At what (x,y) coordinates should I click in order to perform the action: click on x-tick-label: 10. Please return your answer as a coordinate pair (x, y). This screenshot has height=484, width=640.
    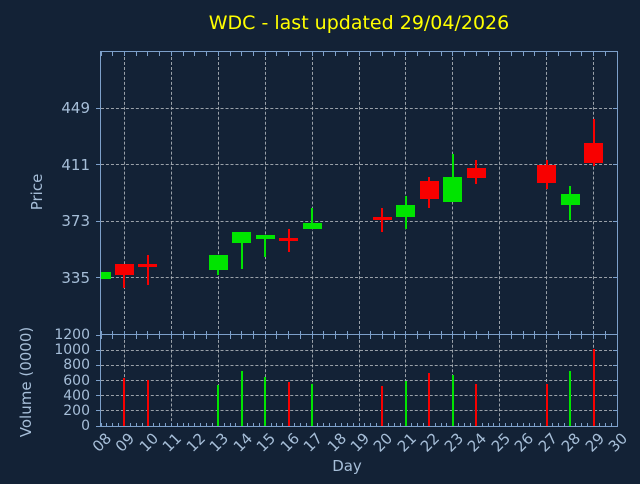
    Looking at the image, I should click on (148, 442).